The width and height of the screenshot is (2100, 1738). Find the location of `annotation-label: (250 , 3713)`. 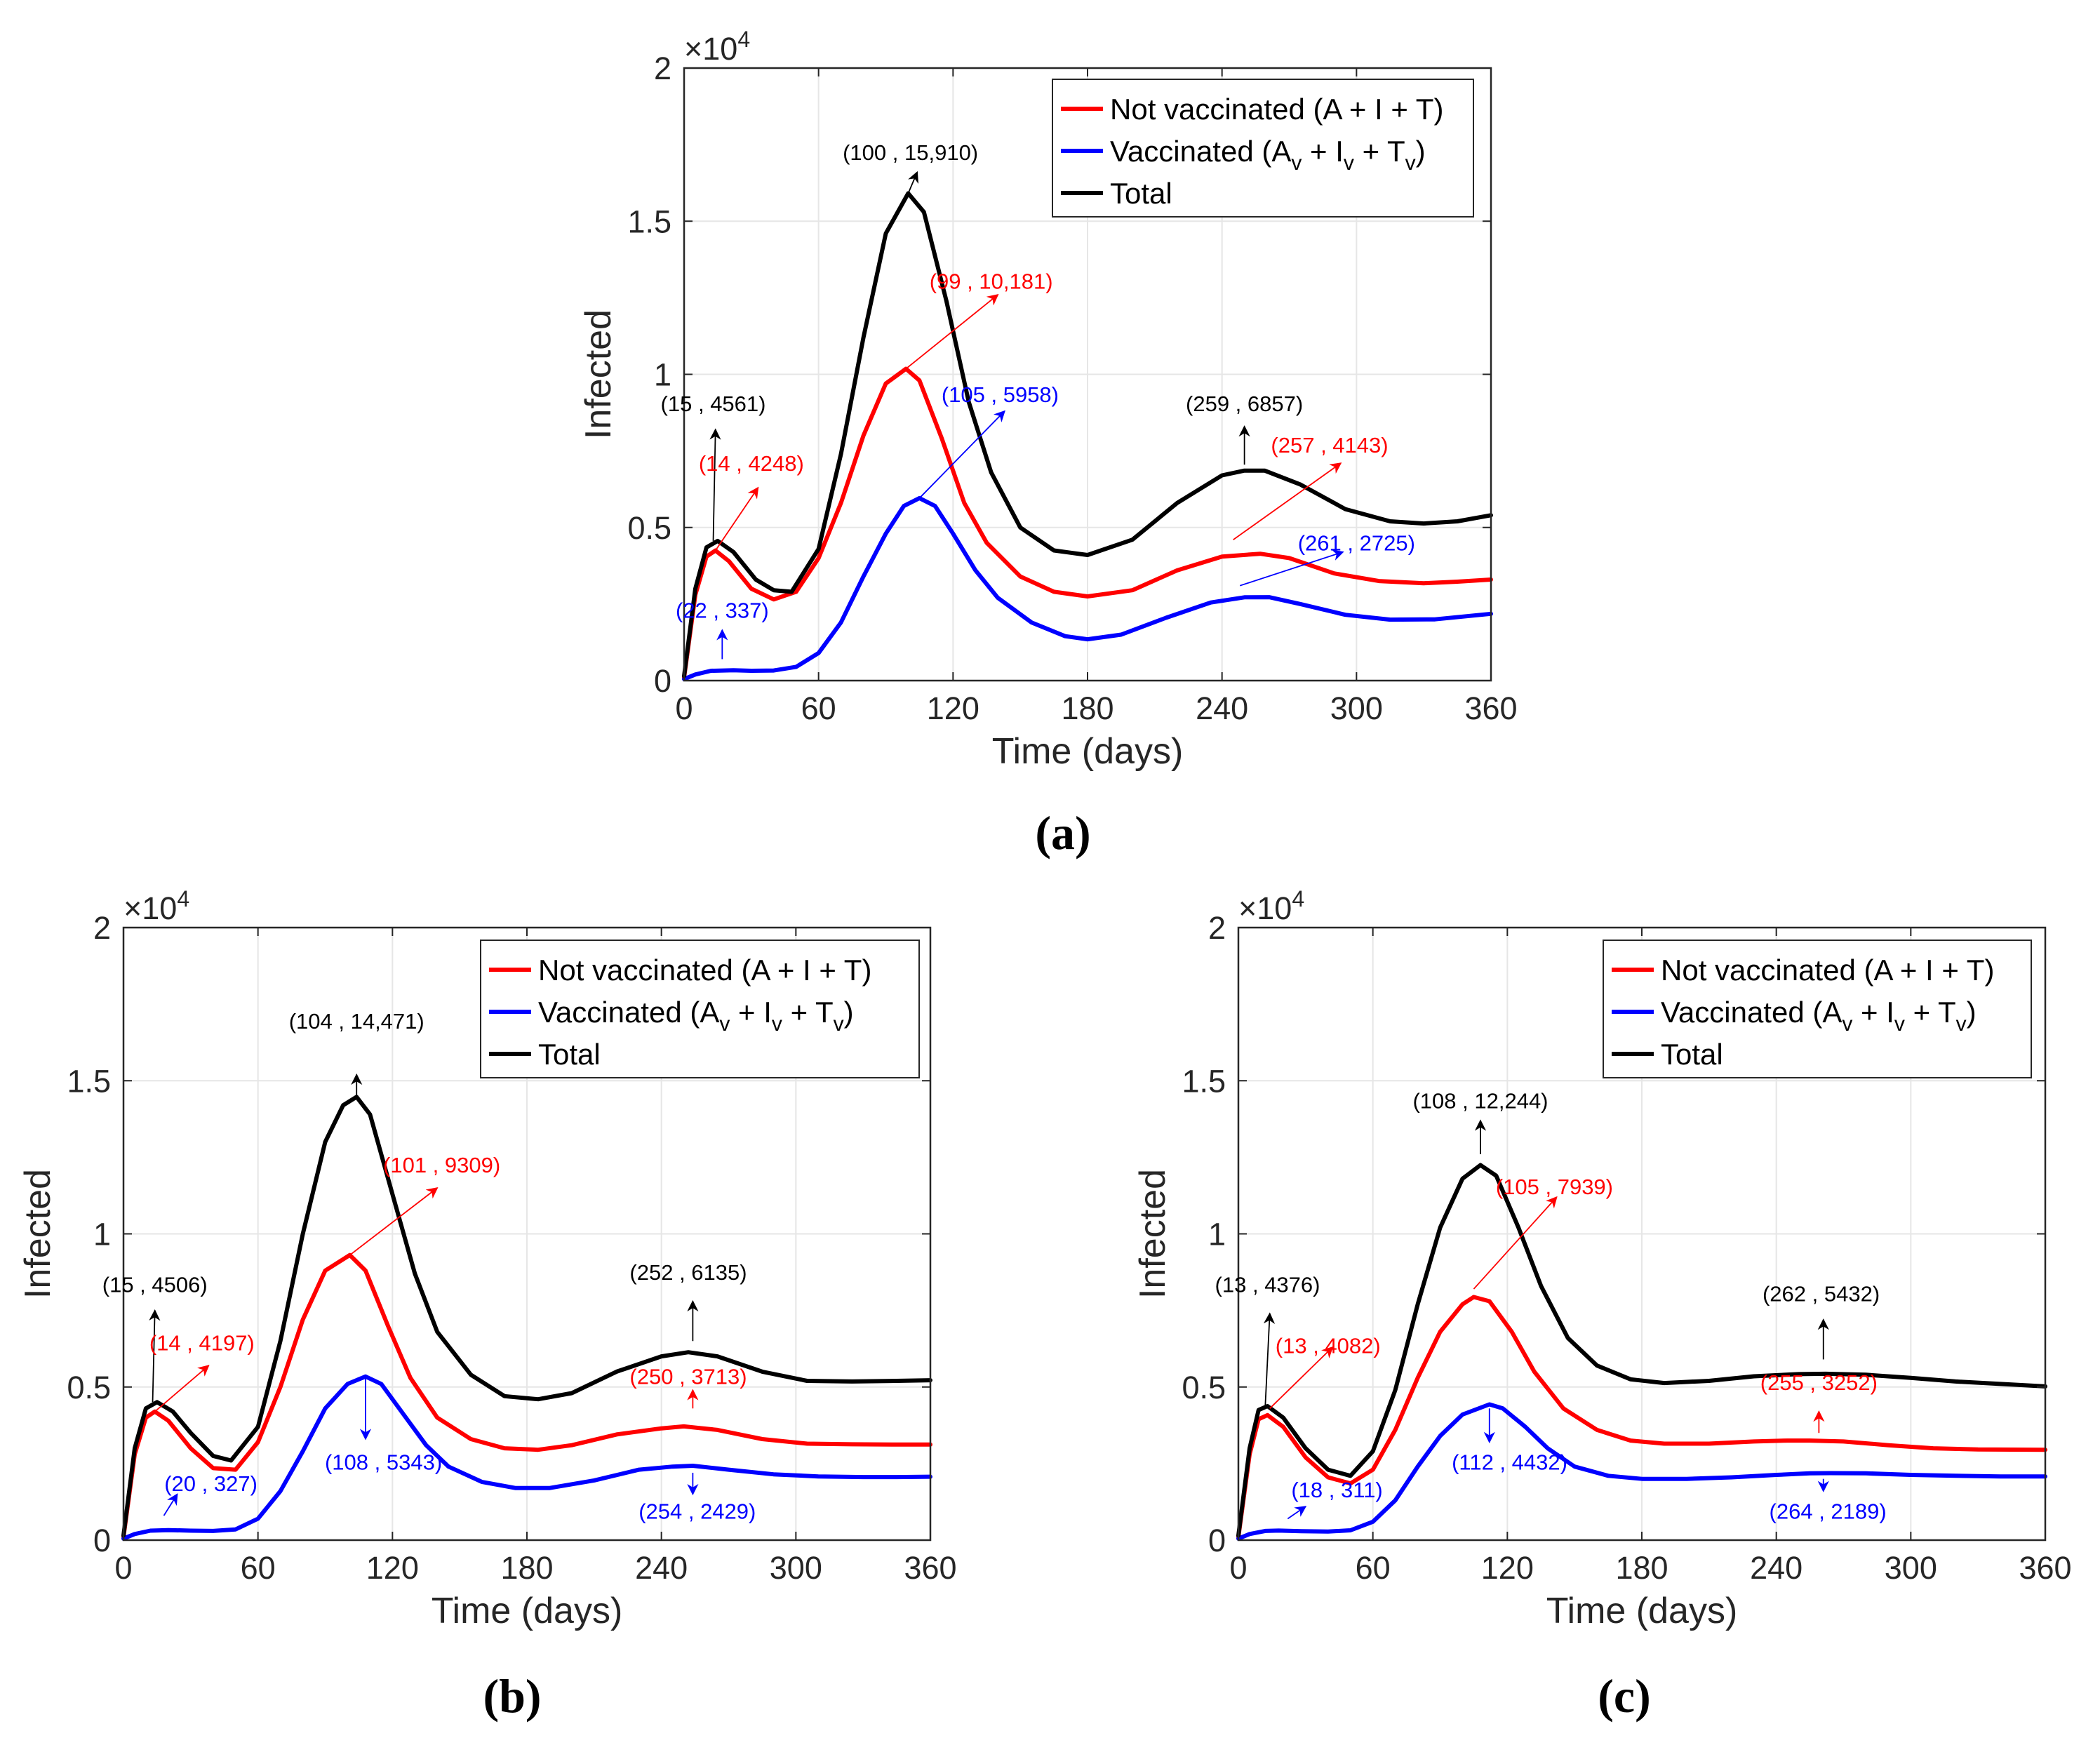

annotation-label: (250 , 3713) is located at coordinates (688, 1376).